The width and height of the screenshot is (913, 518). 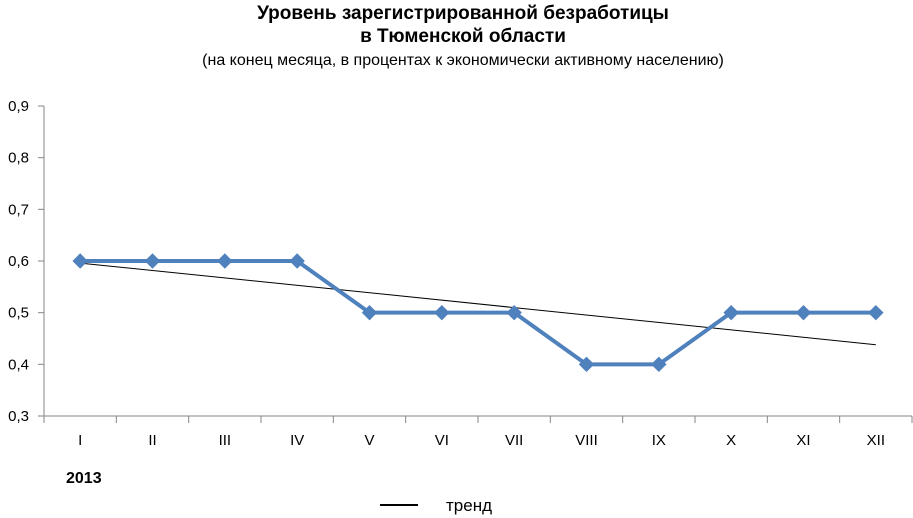 I want to click on x-axis: I II III IV V VI VII VIII IX X XI XII, so click(x=478, y=432).